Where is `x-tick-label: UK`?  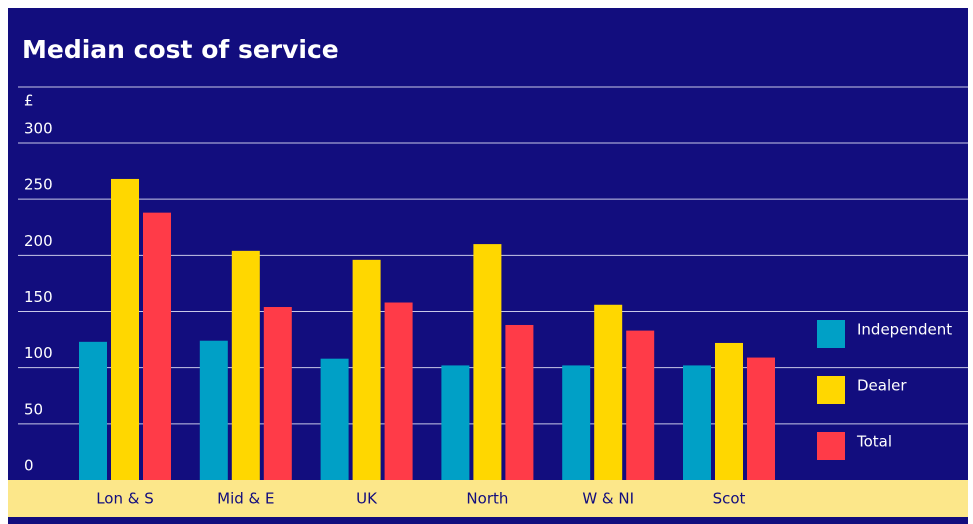
x-tick-label: UK is located at coordinates (367, 499).